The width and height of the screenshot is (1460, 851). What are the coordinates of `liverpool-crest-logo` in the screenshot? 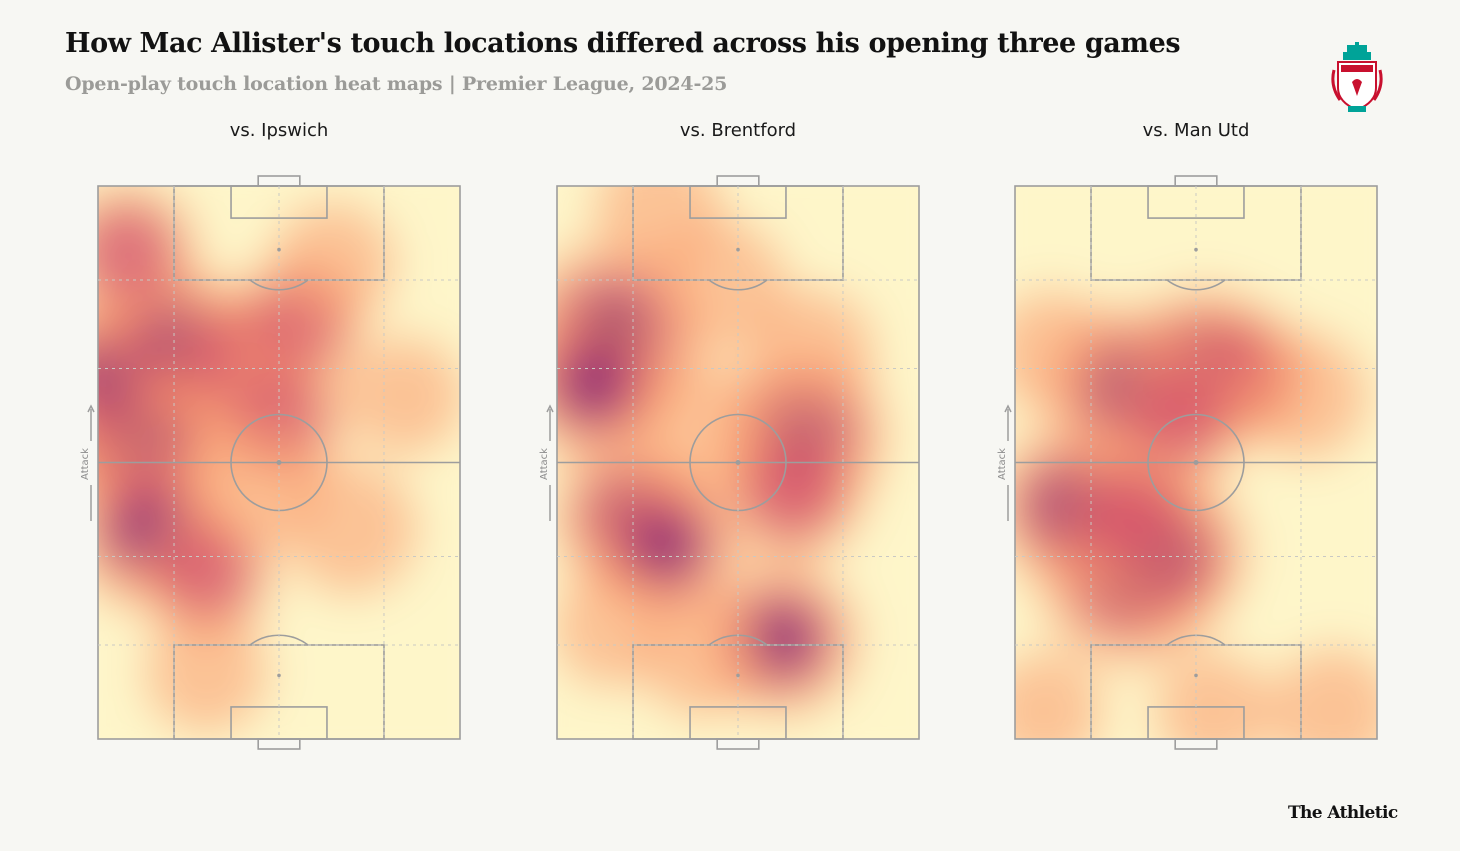 It's located at (1357, 77).